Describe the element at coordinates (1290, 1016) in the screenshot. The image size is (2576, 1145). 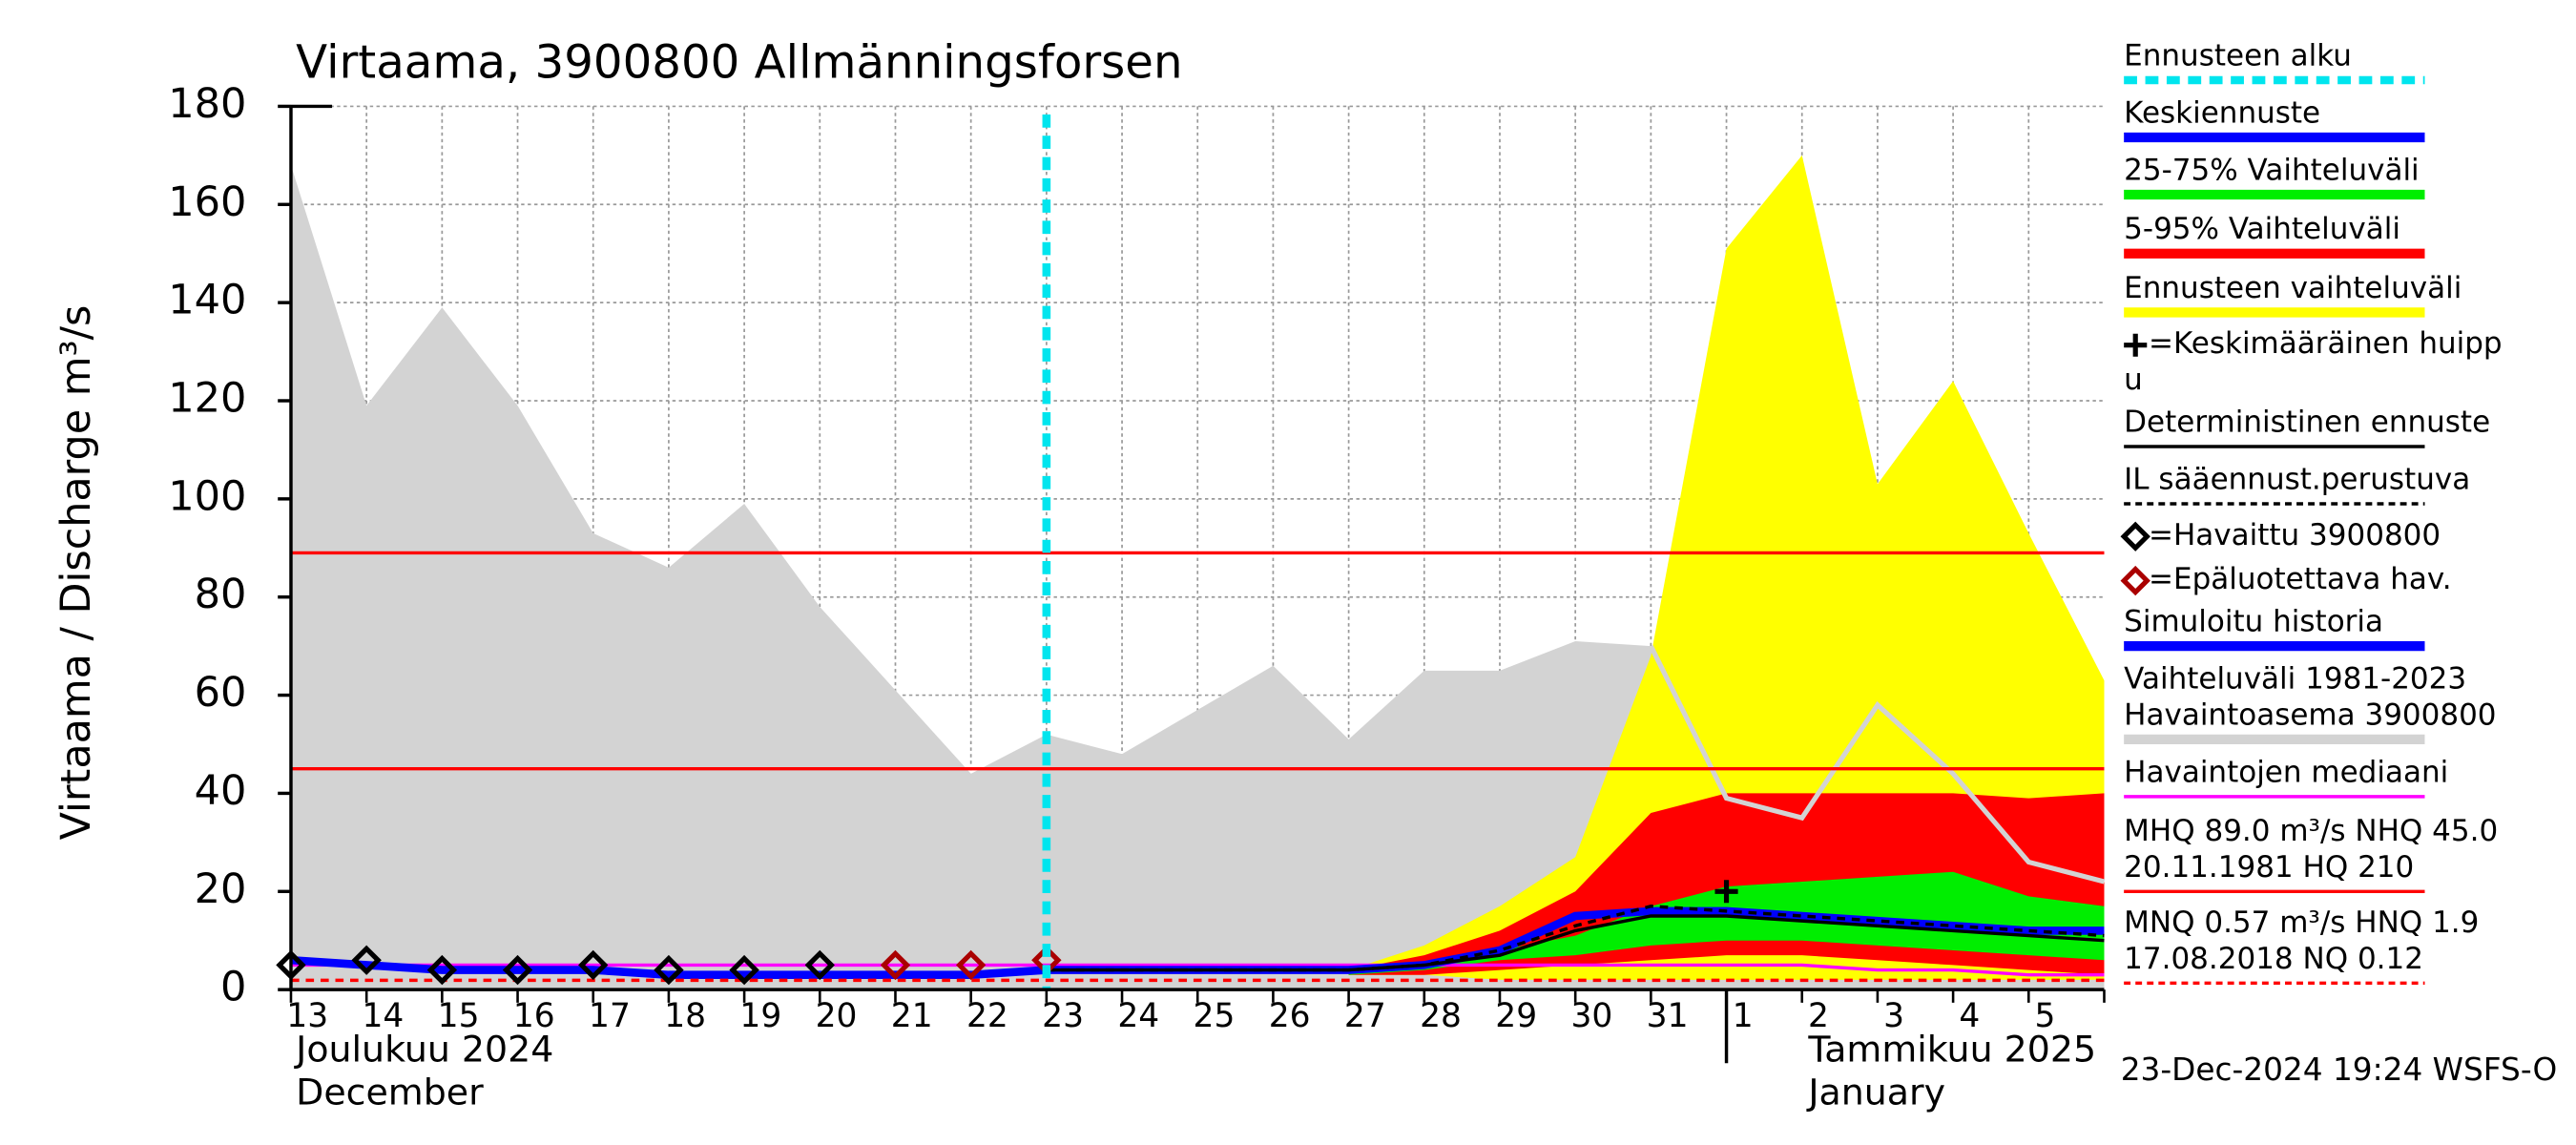
I see `x-tick-label: 26` at that location.